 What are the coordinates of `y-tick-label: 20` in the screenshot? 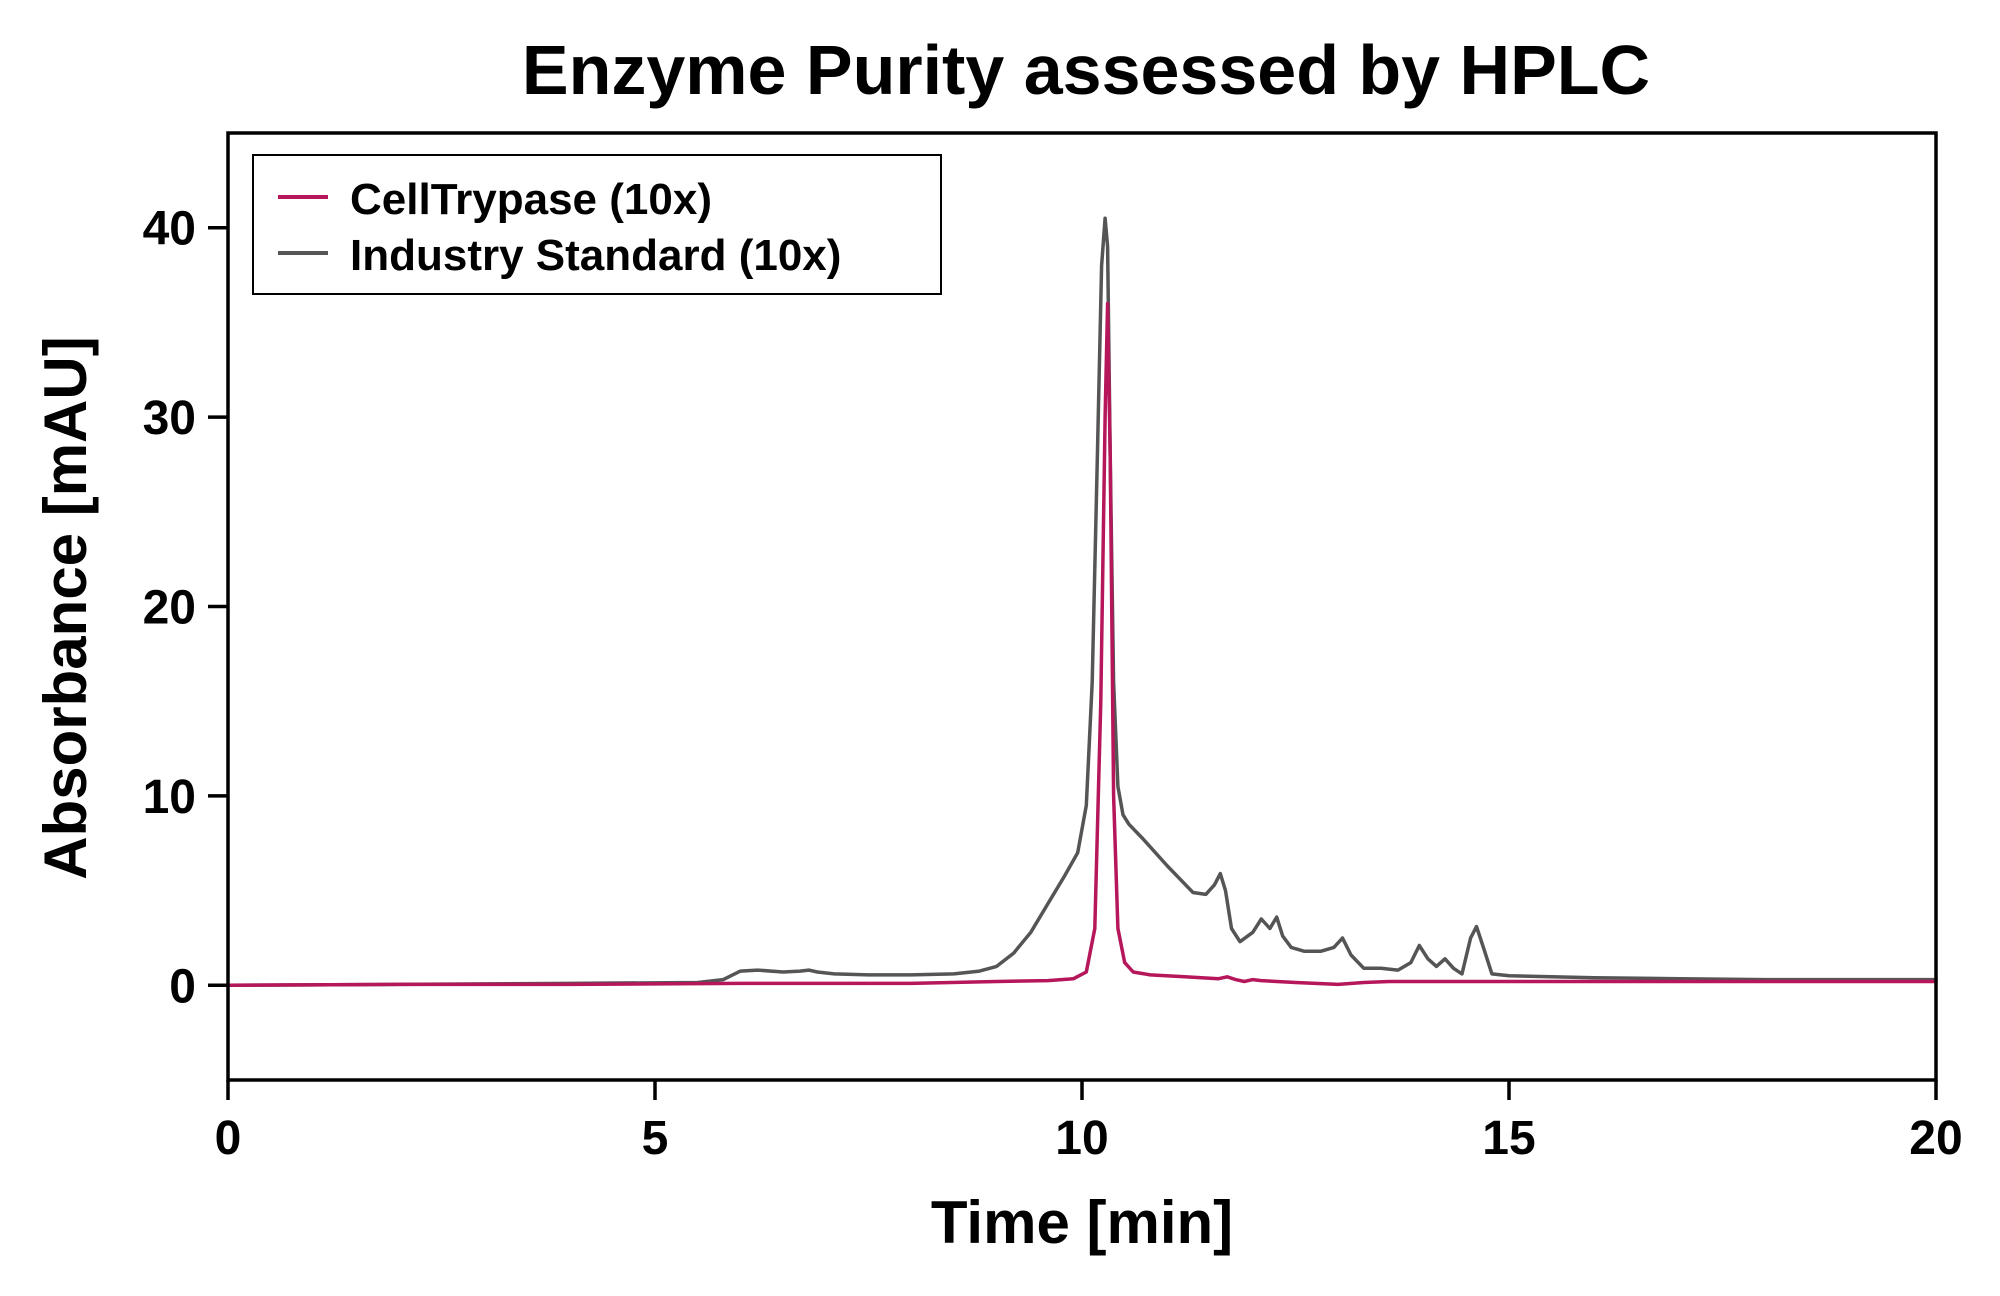 It's located at (169, 608).